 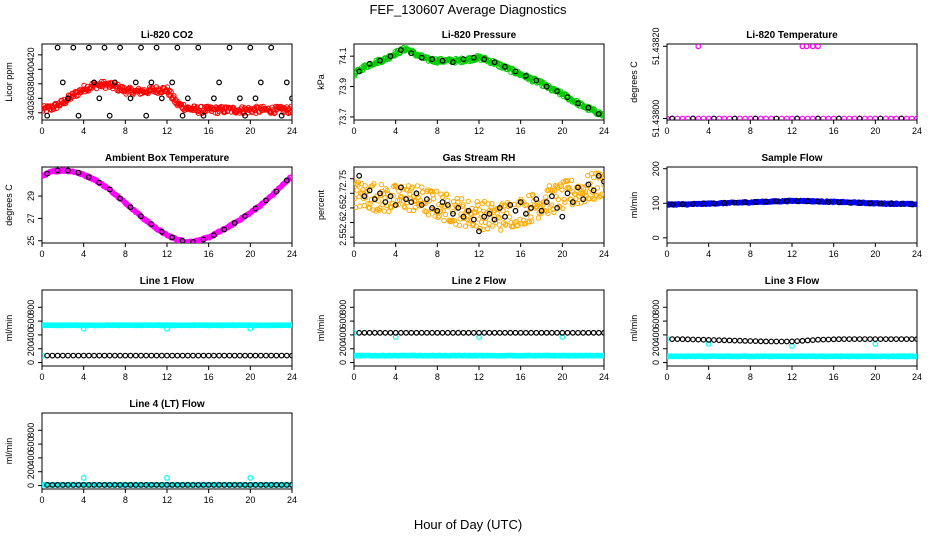 What do you see at coordinates (343, 117) in the screenshot?
I see `y-tick-label: 73.7` at bounding box center [343, 117].